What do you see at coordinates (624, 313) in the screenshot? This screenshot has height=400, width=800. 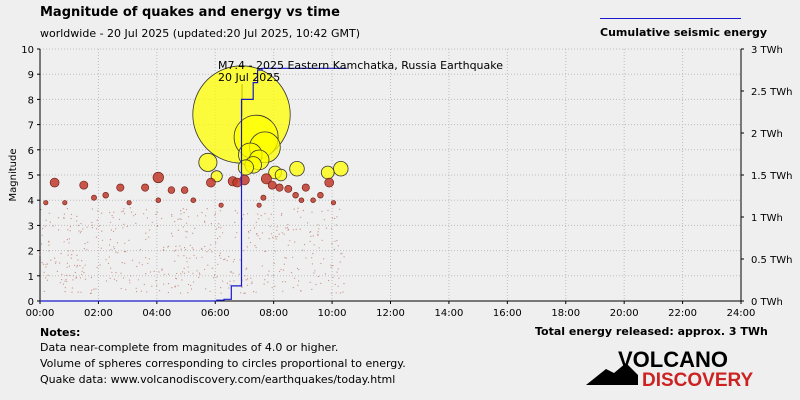 I see `x-tick-20:00: 20:00` at bounding box center [624, 313].